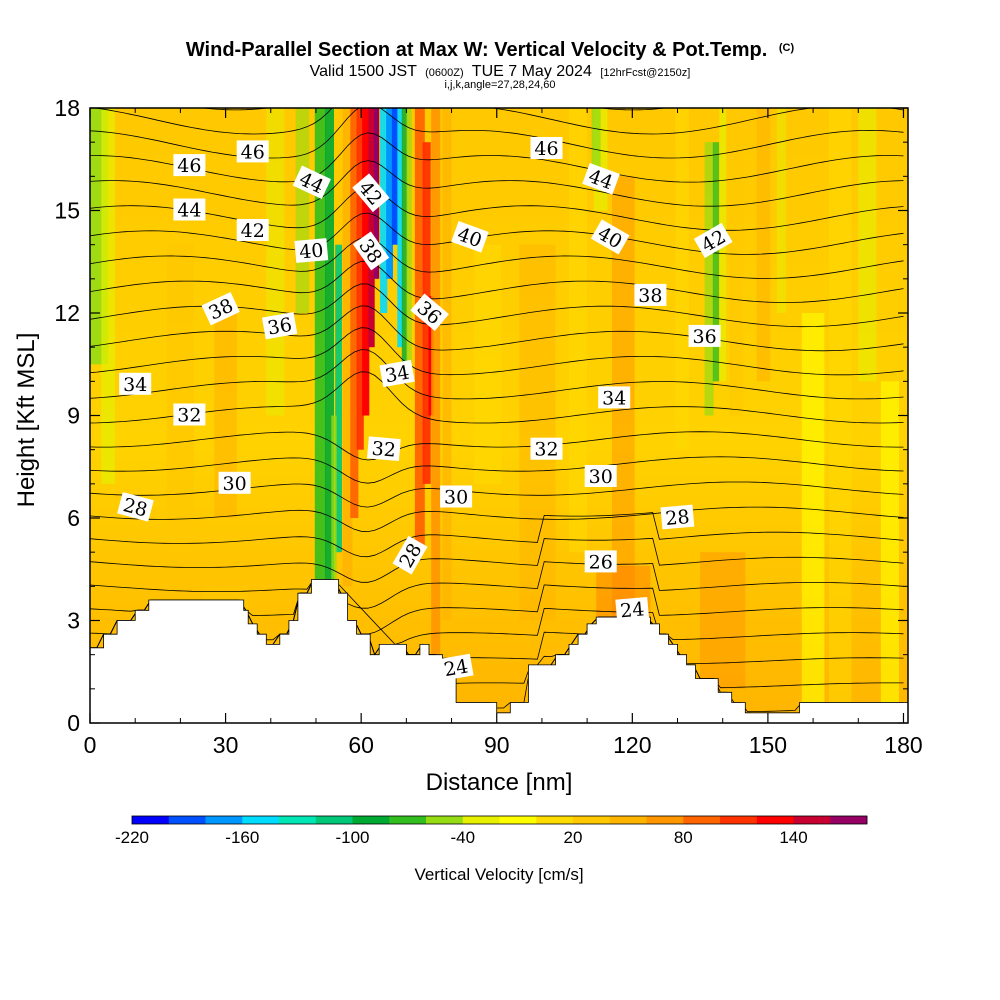  What do you see at coordinates (364, 71) in the screenshot?
I see `subtitle-valid: Valid 1500 JST` at bounding box center [364, 71].